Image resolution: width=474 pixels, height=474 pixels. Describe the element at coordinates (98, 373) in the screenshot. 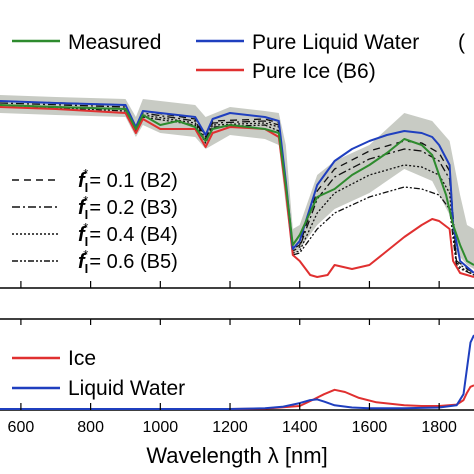

I see `lower-legend: Ice Liquid Water` at that location.